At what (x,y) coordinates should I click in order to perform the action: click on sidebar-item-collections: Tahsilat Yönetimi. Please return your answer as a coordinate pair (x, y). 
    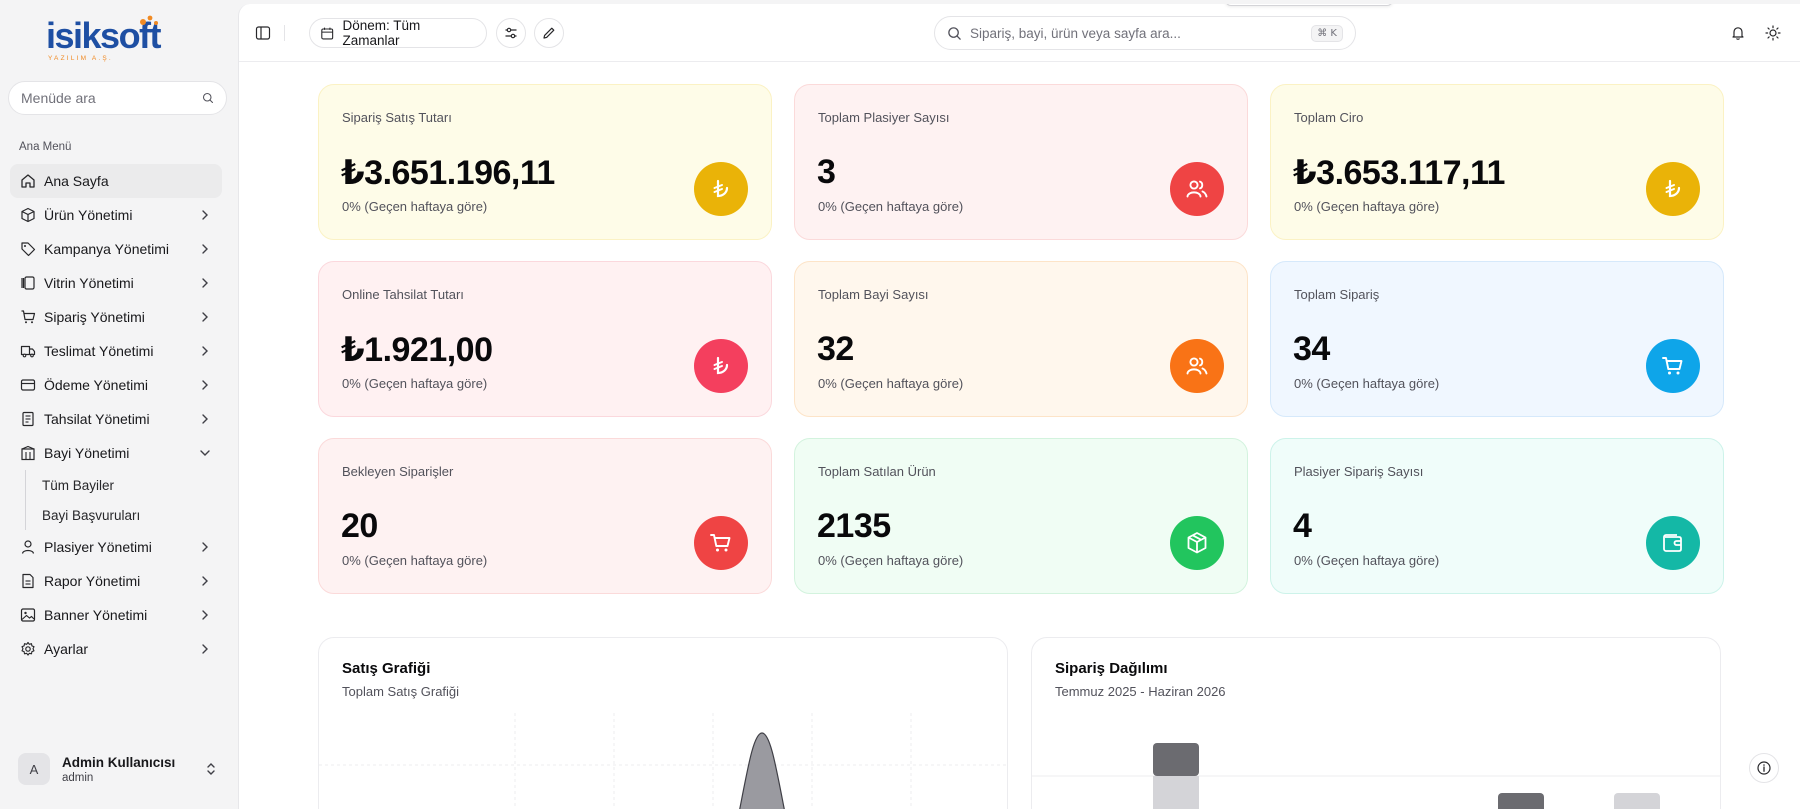
    Looking at the image, I should click on (116, 419).